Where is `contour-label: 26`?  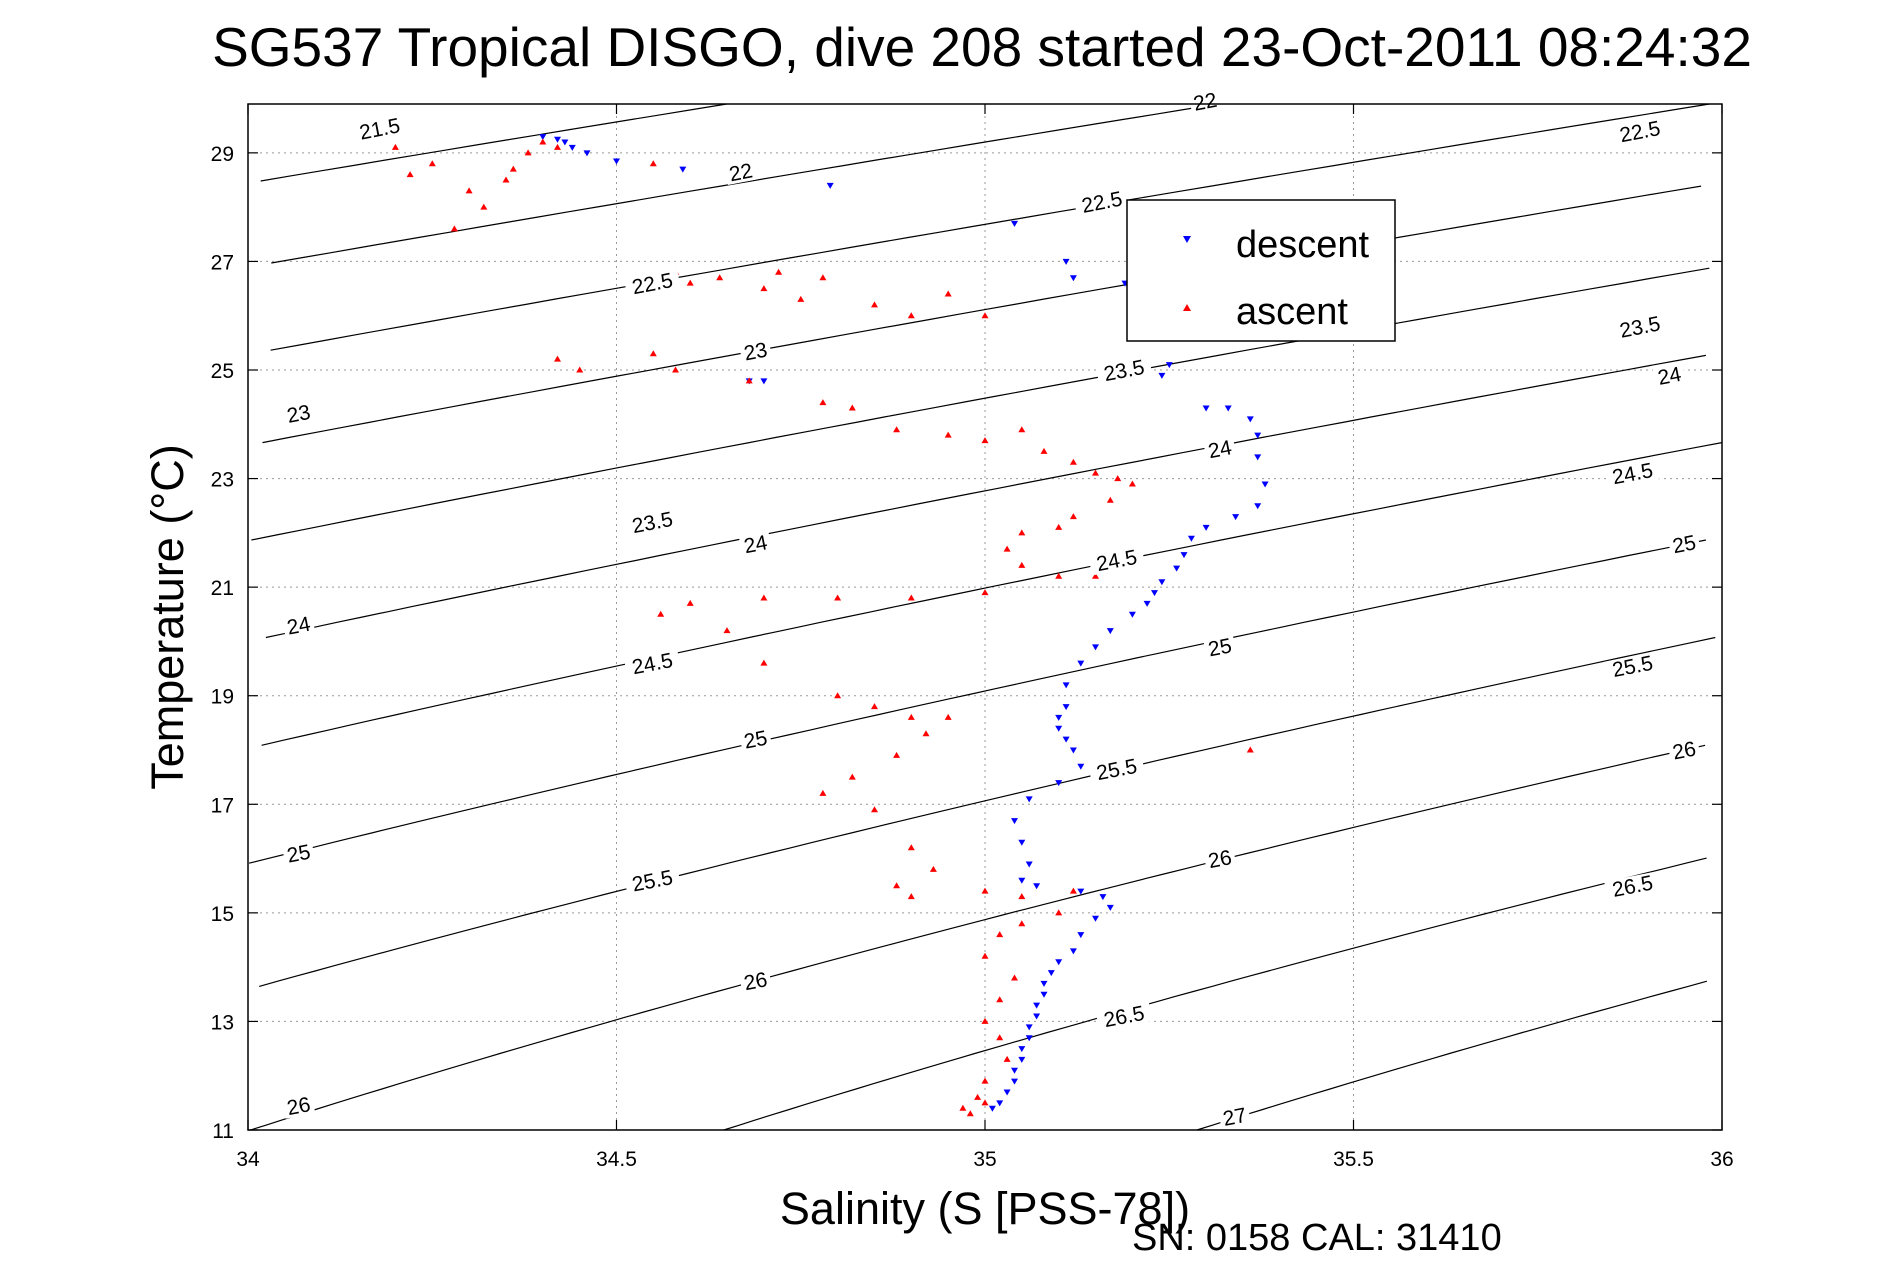
contour-label: 26 is located at coordinates (1684, 750).